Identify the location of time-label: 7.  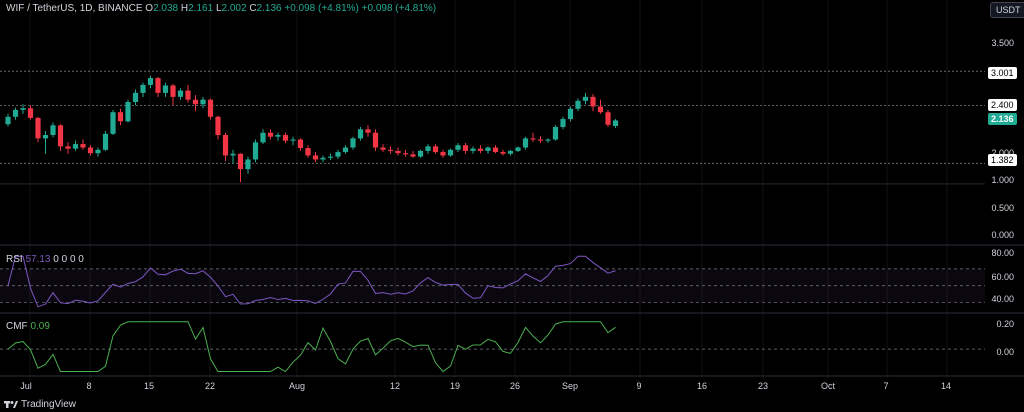
(886, 386).